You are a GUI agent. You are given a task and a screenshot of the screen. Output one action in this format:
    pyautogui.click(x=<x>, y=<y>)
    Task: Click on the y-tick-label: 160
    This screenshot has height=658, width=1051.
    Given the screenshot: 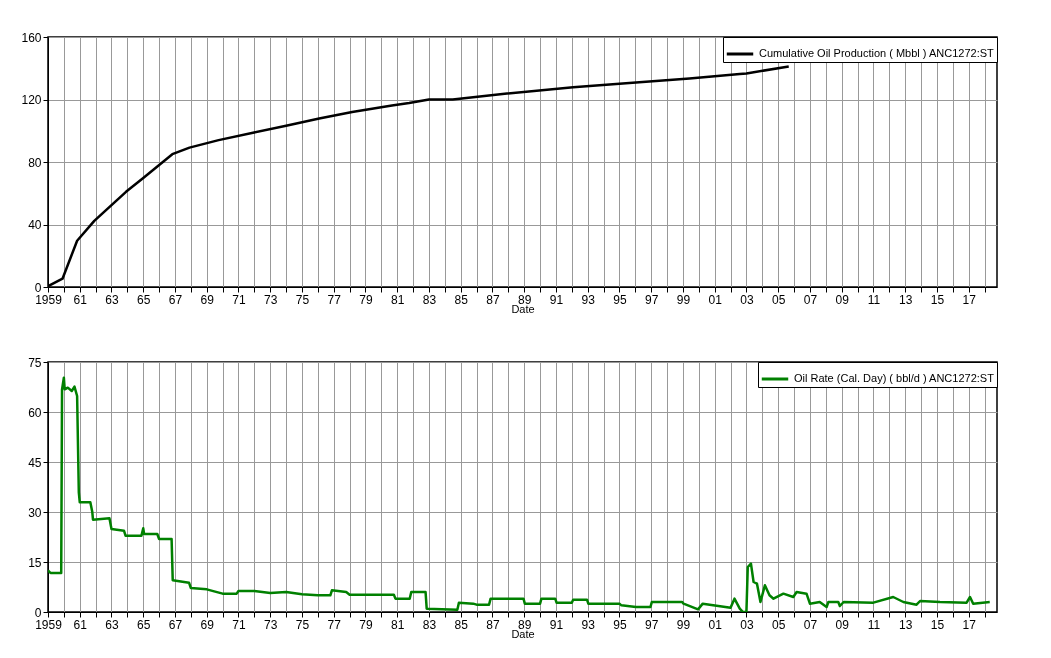 What is the action you would take?
    pyautogui.click(x=31, y=37)
    